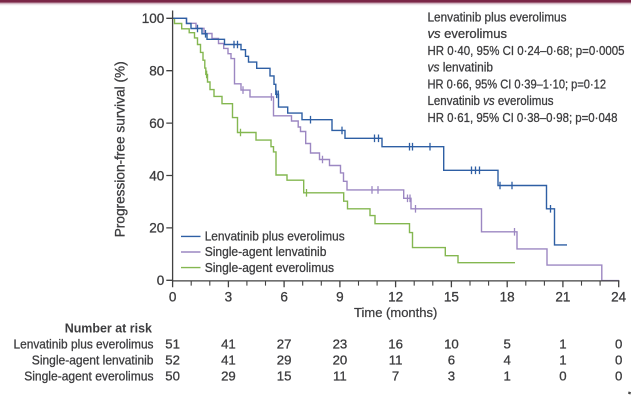  What do you see at coordinates (109, 327) in the screenshot?
I see `svg-text: Number at risk` at bounding box center [109, 327].